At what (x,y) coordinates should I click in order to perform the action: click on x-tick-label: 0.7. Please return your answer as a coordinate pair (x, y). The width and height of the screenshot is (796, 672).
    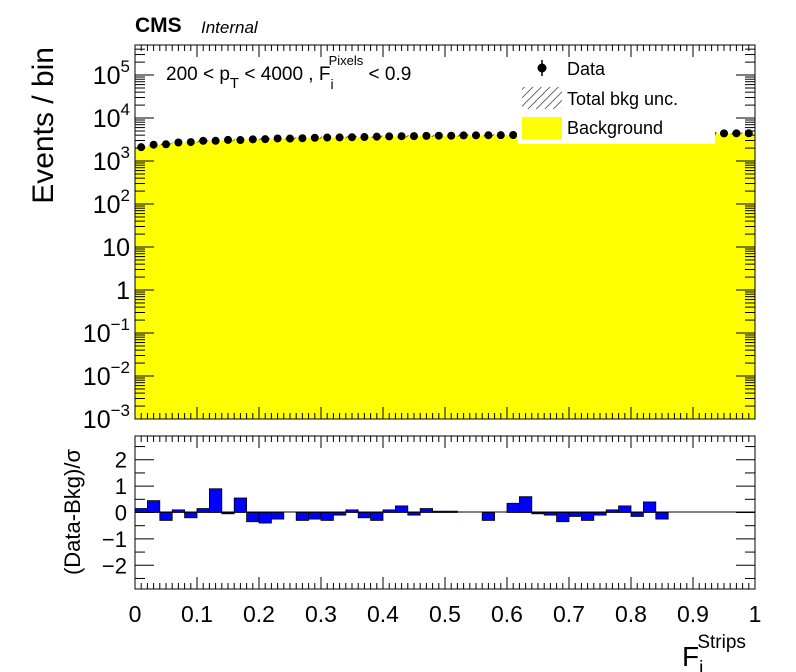
    Looking at the image, I should click on (569, 614).